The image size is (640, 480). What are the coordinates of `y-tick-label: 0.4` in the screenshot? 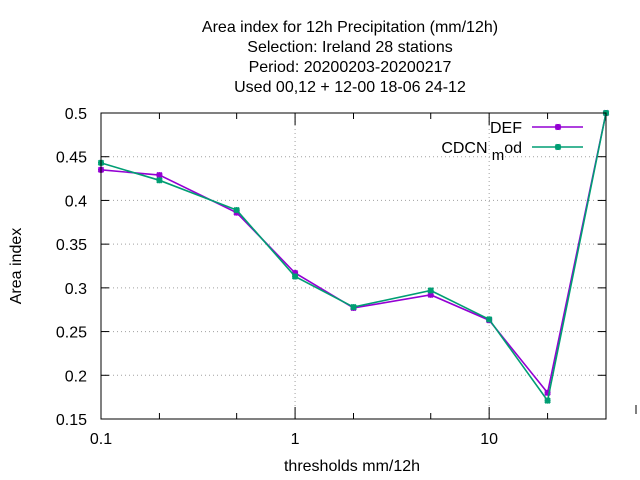 It's located at (76, 201).